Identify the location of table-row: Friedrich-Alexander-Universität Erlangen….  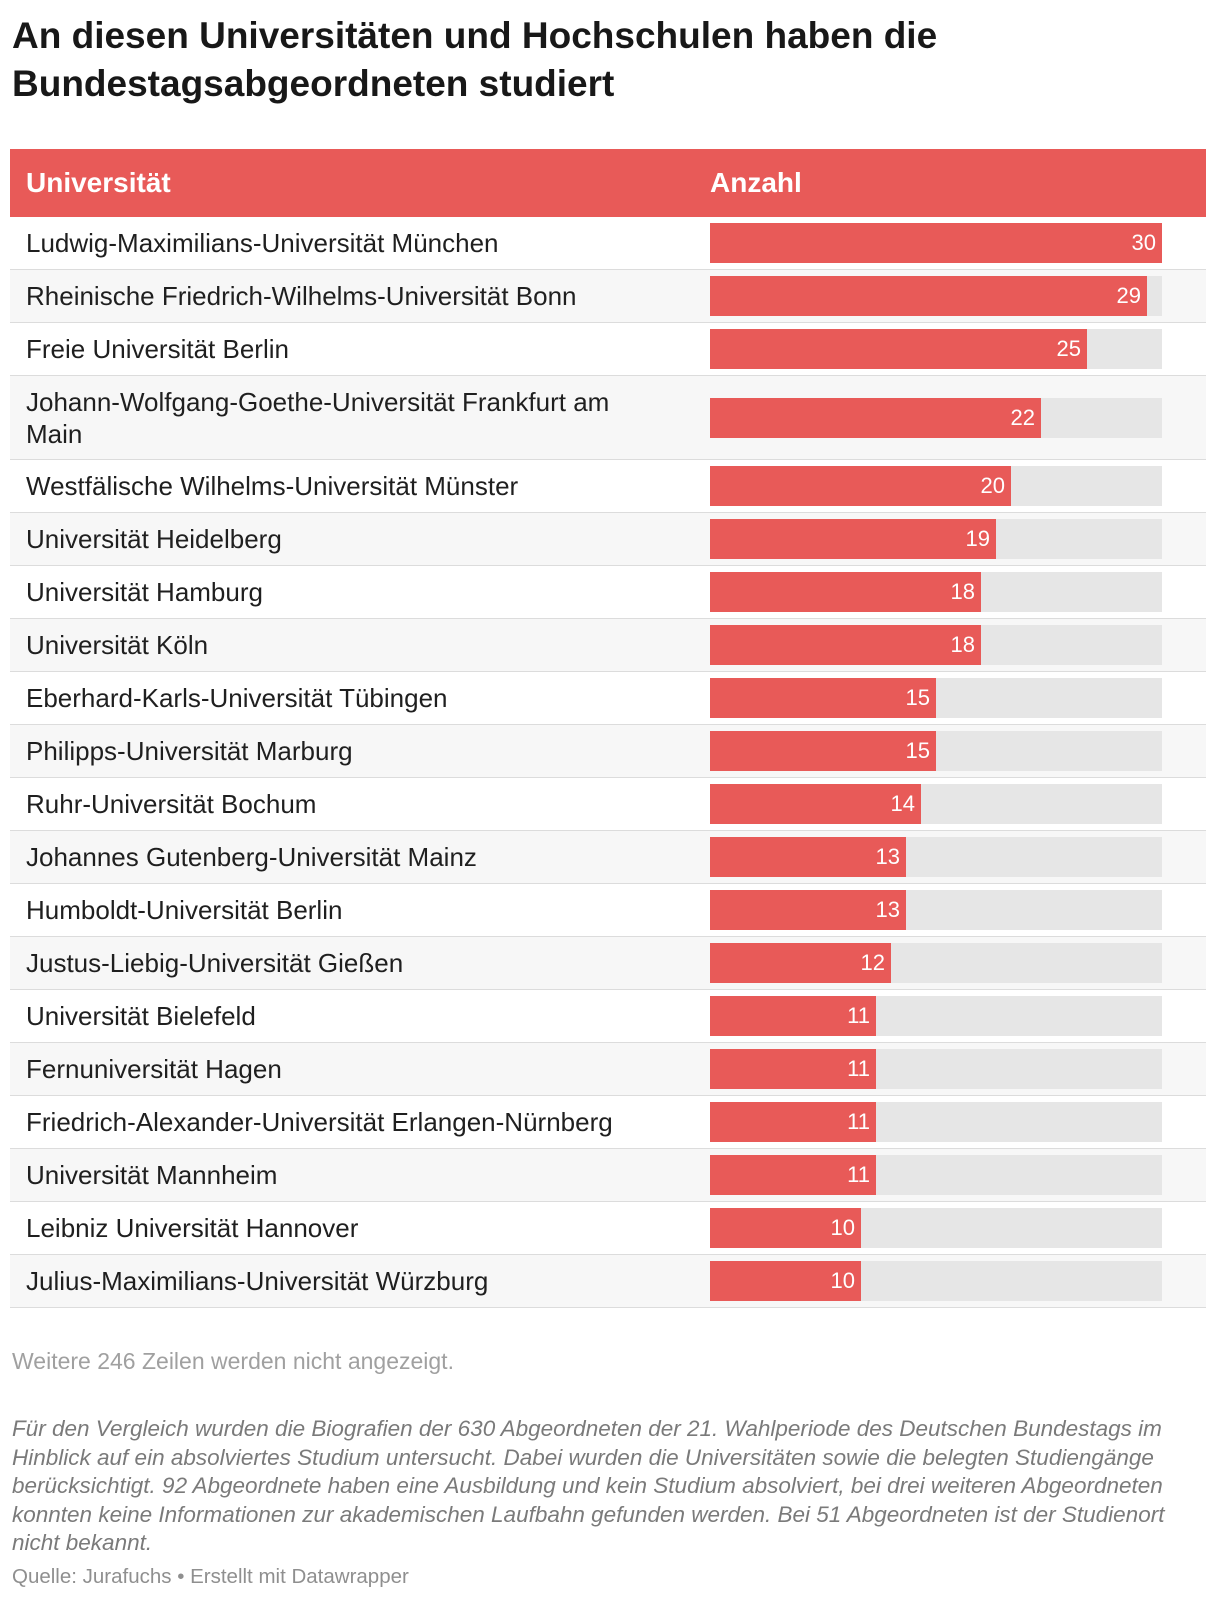
(608, 1122).